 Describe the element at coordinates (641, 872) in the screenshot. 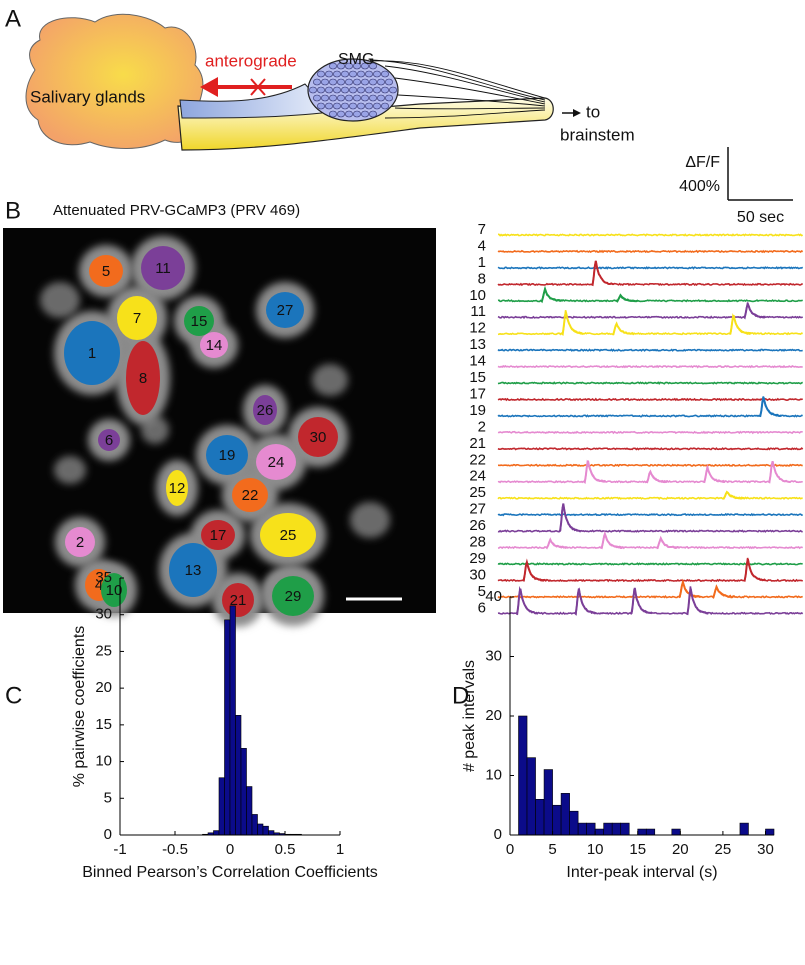

I see `x-axis-label: Inter-peak interval (s)` at that location.